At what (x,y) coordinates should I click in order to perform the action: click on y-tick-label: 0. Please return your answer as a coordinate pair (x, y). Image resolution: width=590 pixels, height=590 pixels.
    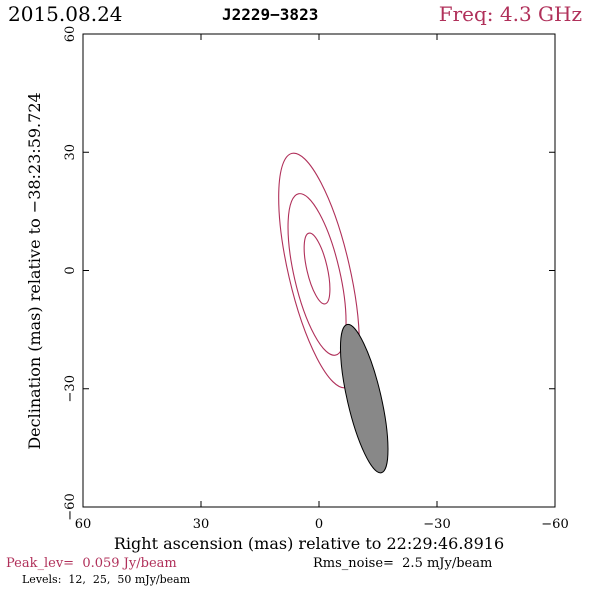
    Looking at the image, I should click on (70, 270).